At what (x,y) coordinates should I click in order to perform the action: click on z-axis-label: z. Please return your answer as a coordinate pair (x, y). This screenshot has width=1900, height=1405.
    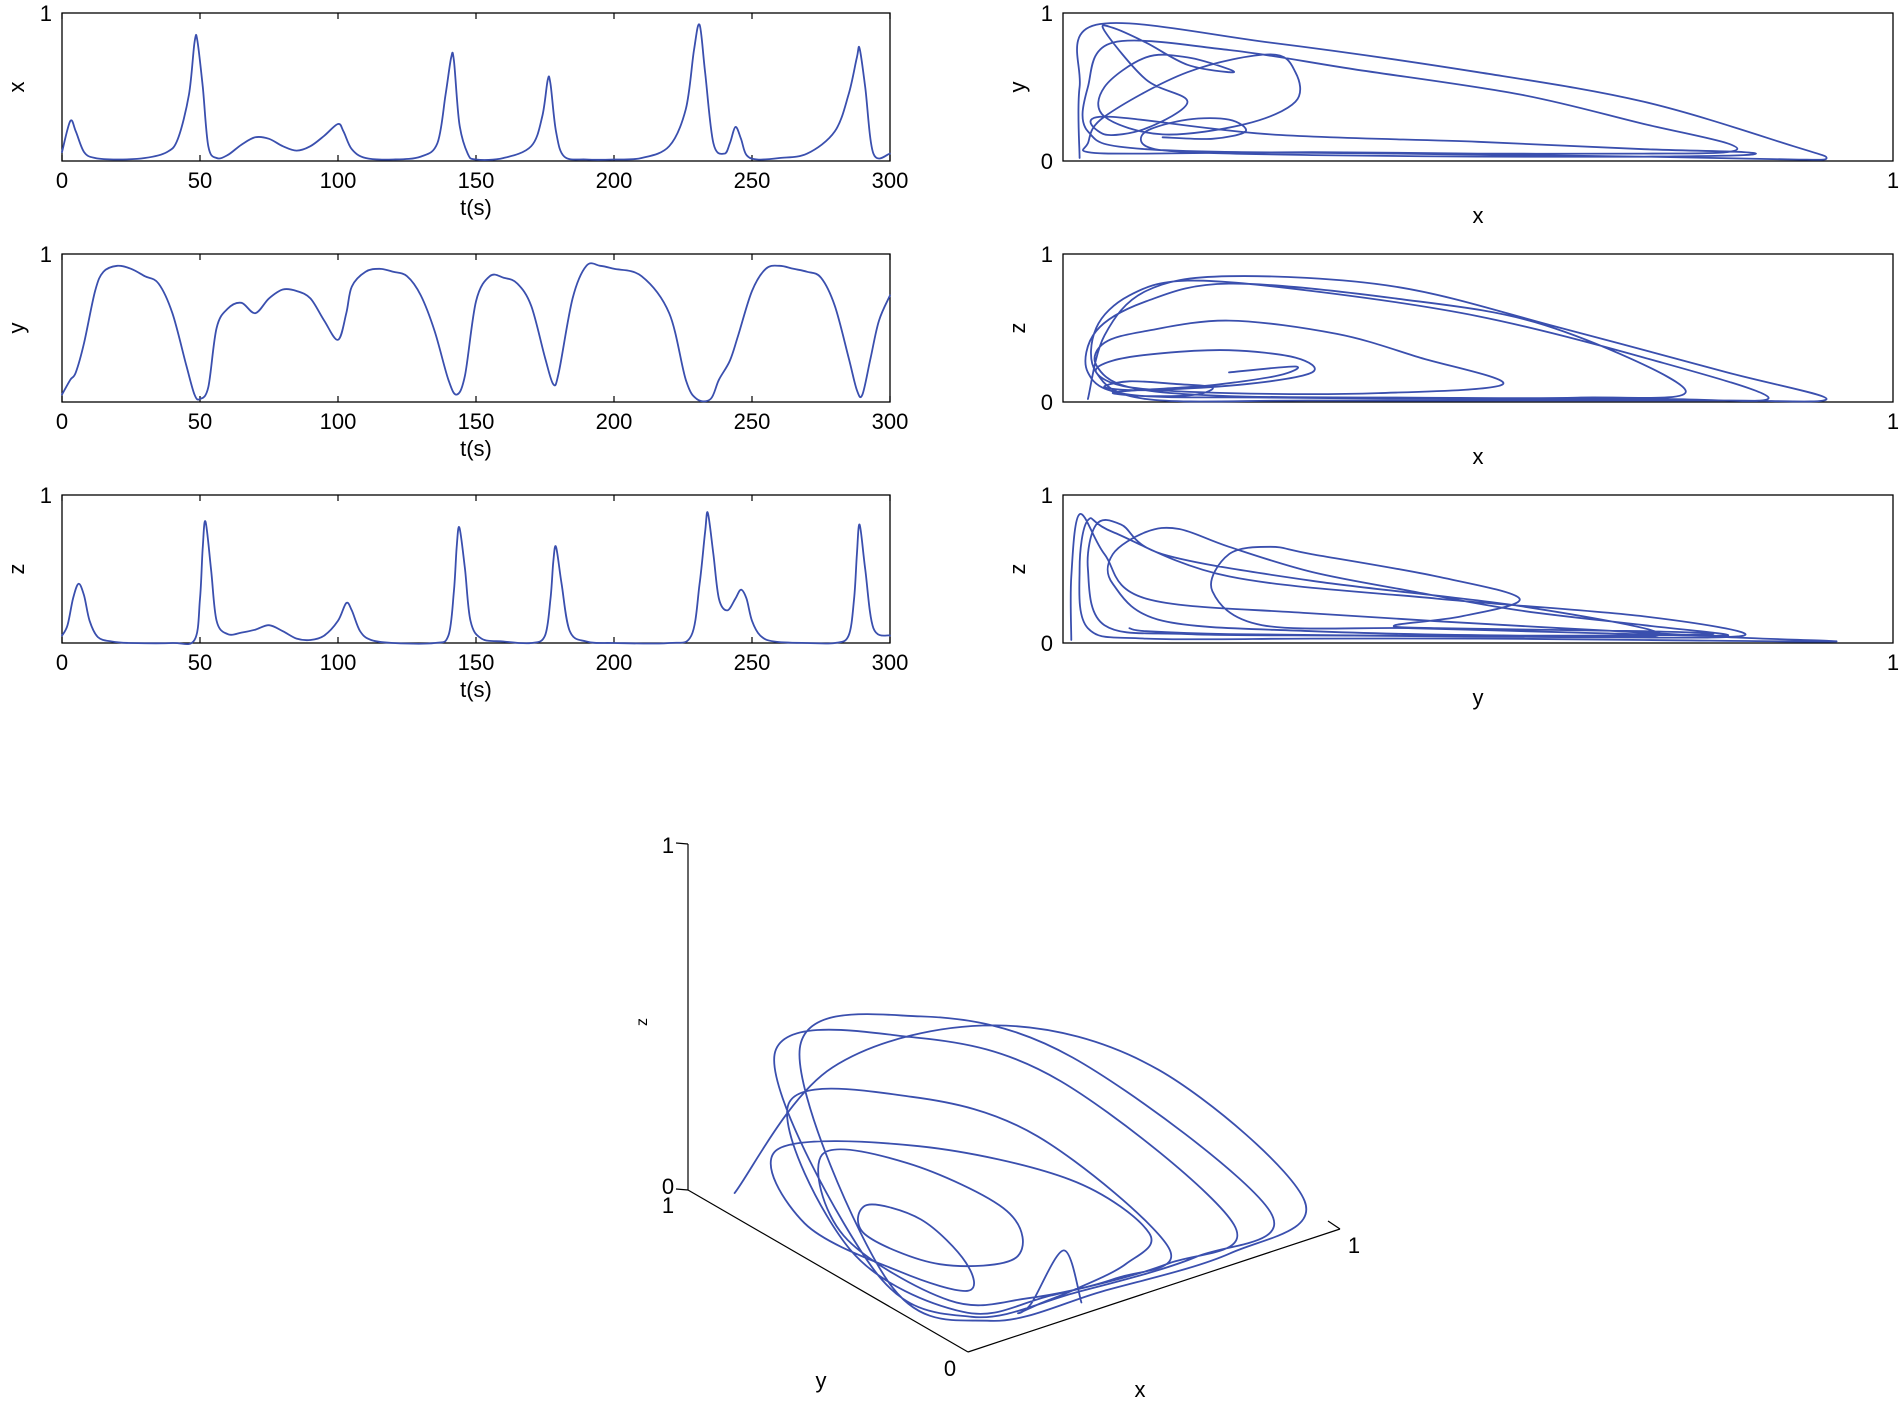
    Looking at the image, I should click on (642, 1022).